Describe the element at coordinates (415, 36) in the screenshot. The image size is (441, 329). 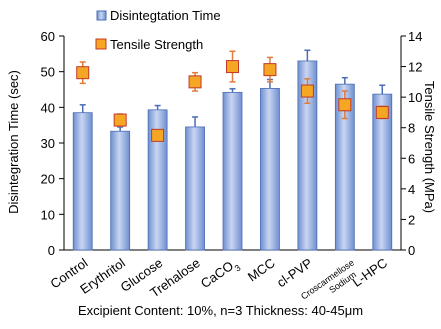
I see `right-tick-label: 14` at that location.